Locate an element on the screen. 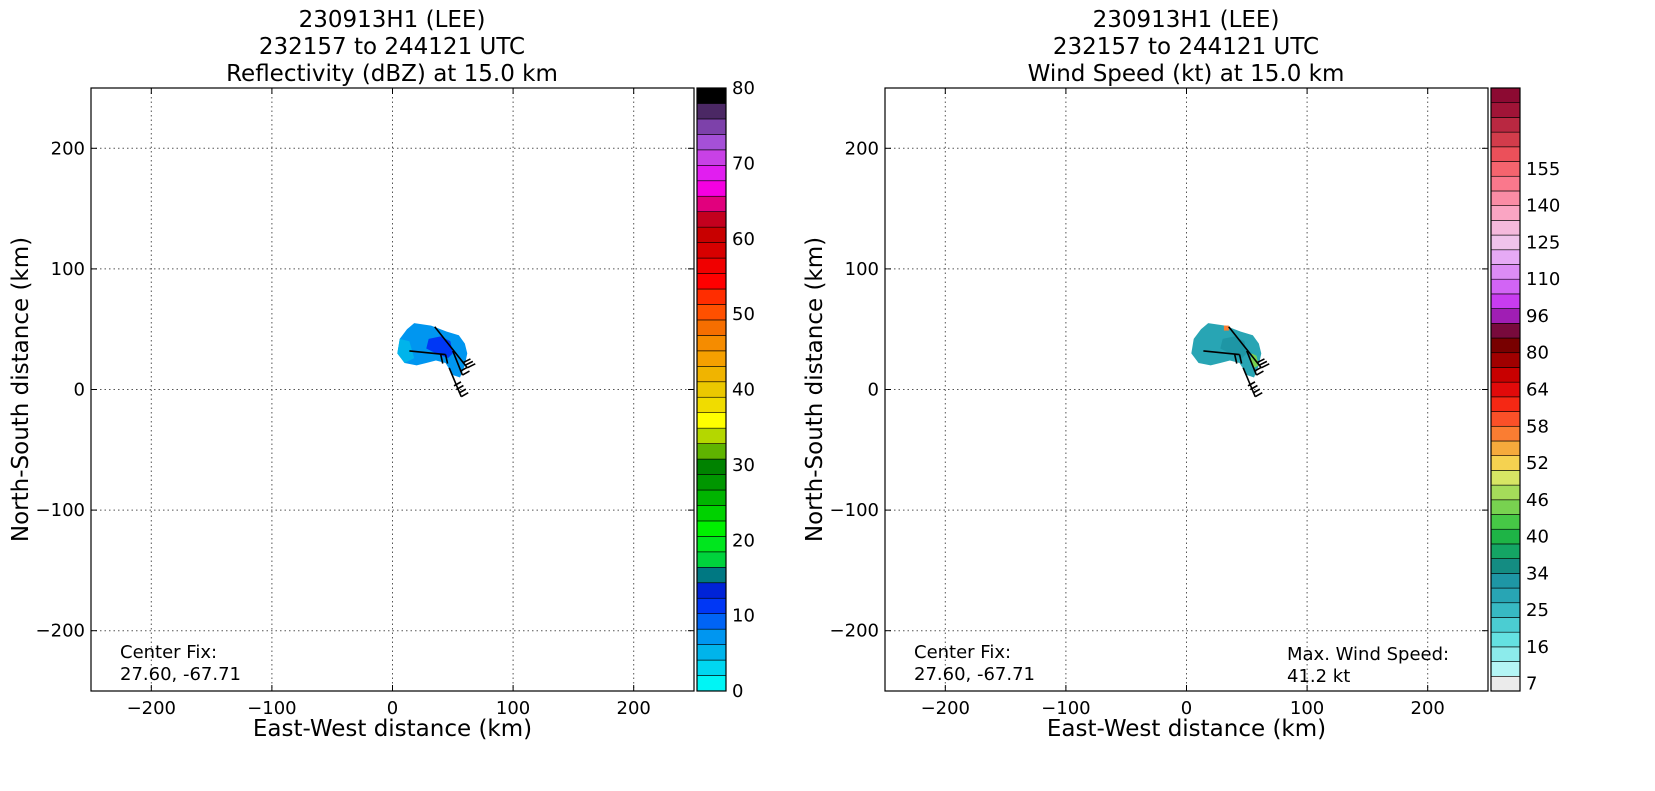 The height and width of the screenshot is (791, 1655). chart-title-line: 230913H1 (LEE) is located at coordinates (392, 20).